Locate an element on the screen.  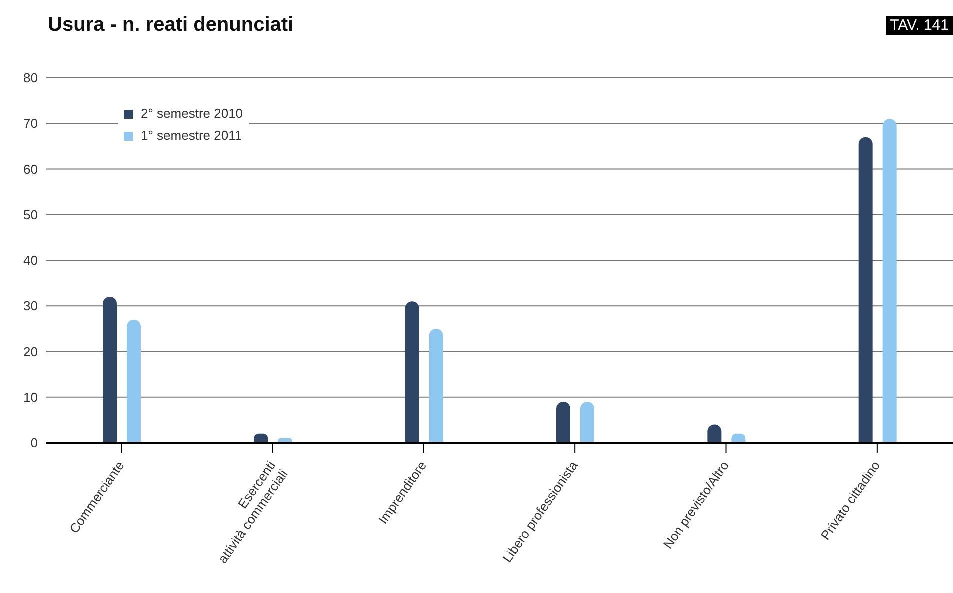
y-tick-label: 50 is located at coordinates (31, 214).